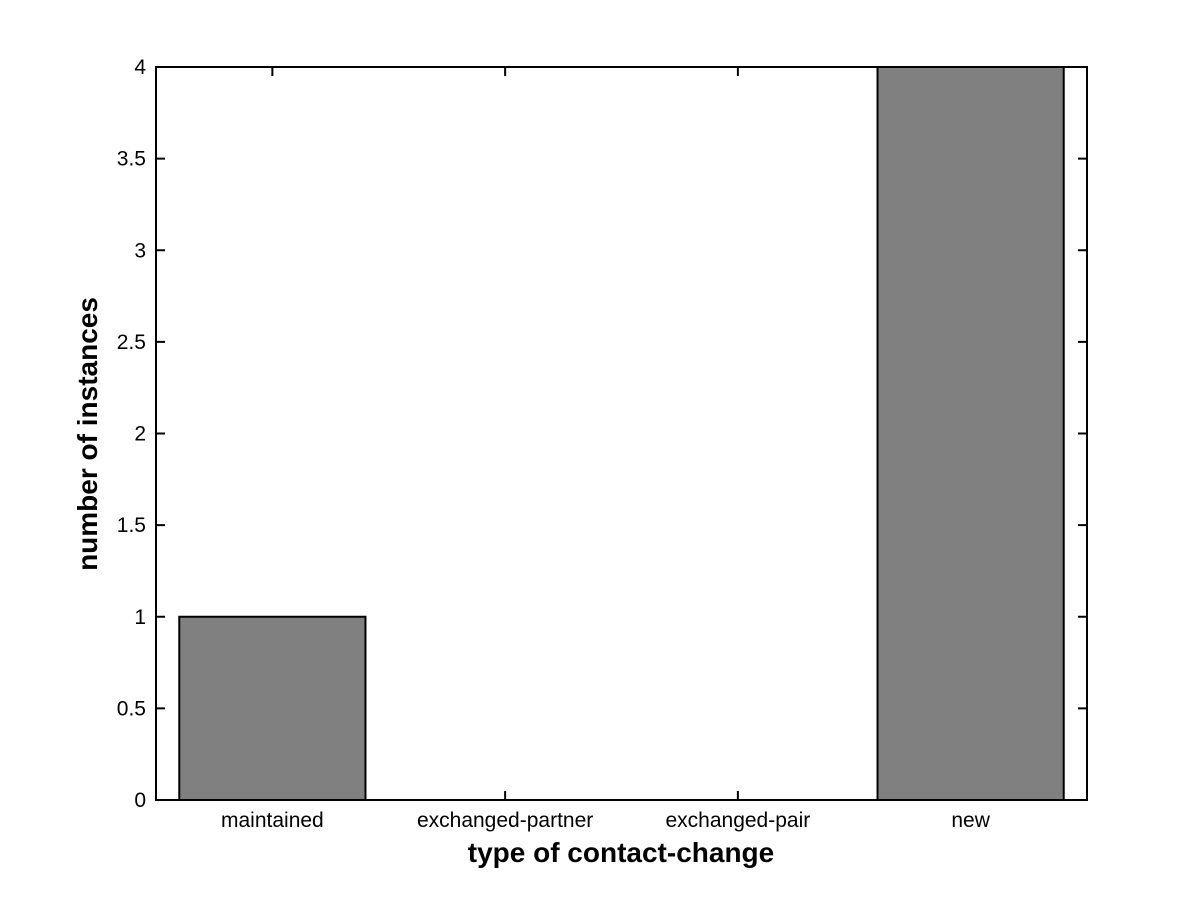 The image size is (1201, 901). Describe the element at coordinates (140, 67) in the screenshot. I see `y-tick-label: 4` at that location.